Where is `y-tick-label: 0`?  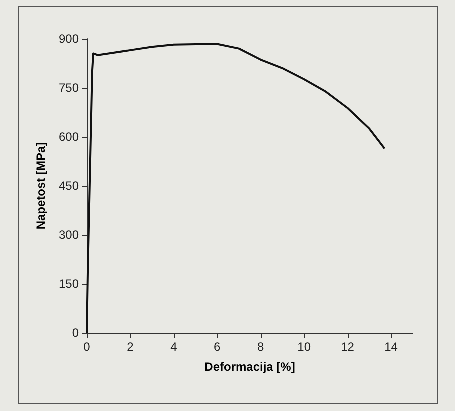 y-tick-label: 0 is located at coordinates (76, 333).